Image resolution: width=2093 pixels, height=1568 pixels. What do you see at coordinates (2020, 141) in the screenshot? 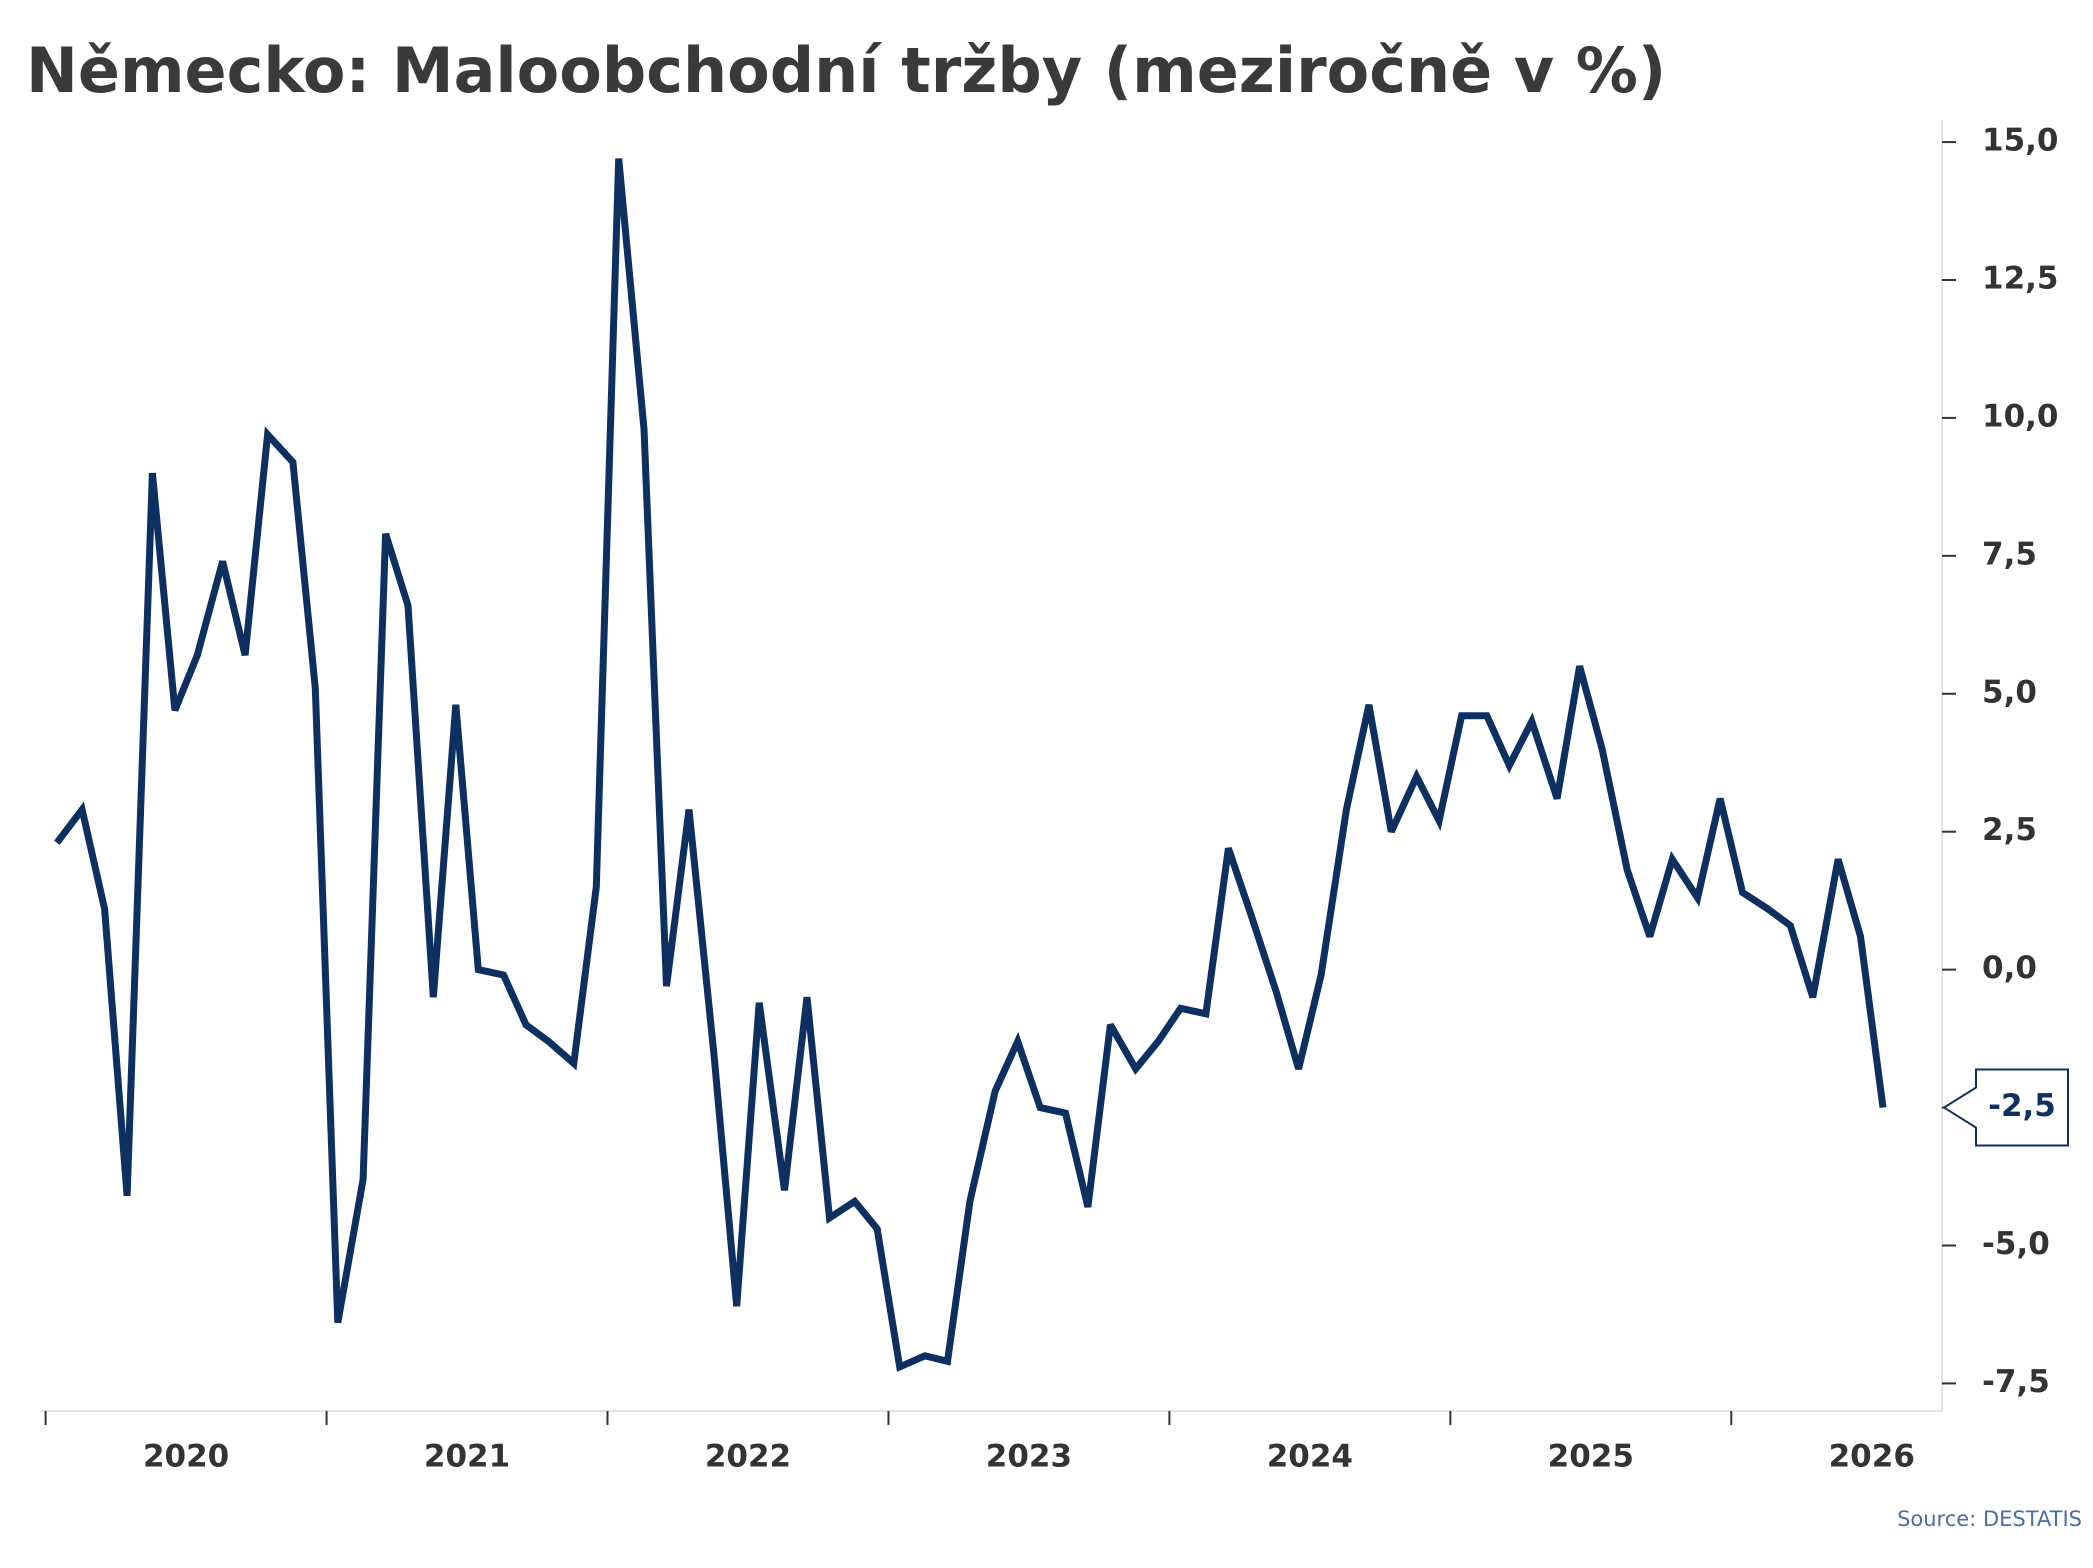
I see `y-tick-label: 15,0` at bounding box center [2020, 141].